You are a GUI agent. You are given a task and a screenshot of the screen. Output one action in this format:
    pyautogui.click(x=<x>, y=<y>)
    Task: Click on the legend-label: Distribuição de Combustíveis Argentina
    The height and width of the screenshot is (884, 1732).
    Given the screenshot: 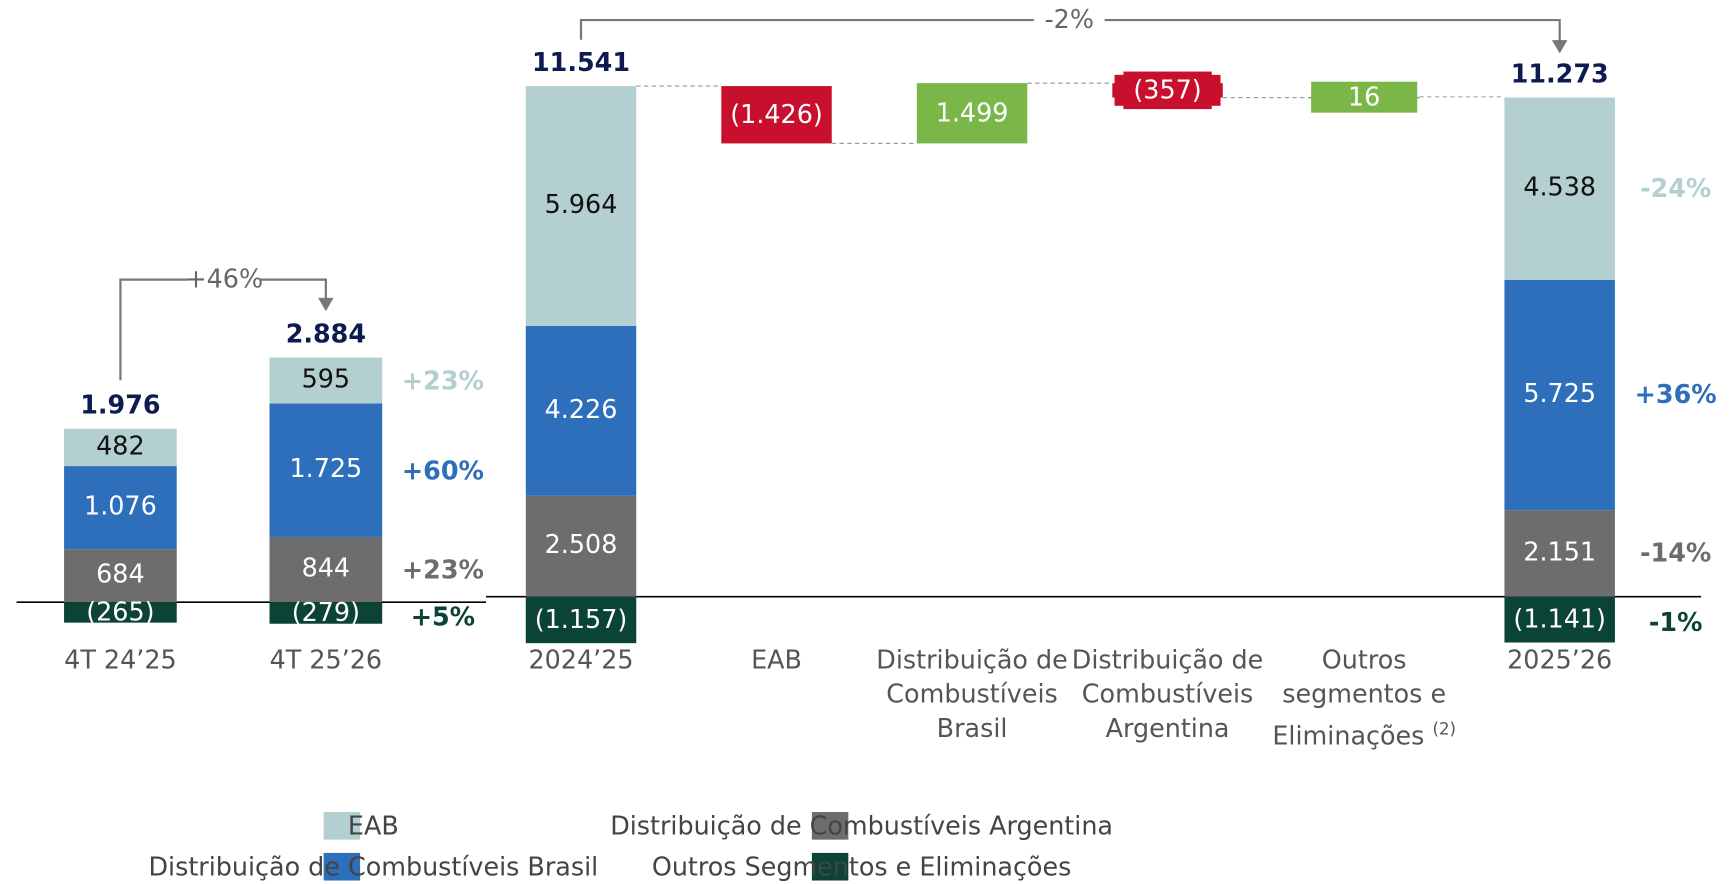 What is the action you would take?
    pyautogui.click(x=861, y=826)
    